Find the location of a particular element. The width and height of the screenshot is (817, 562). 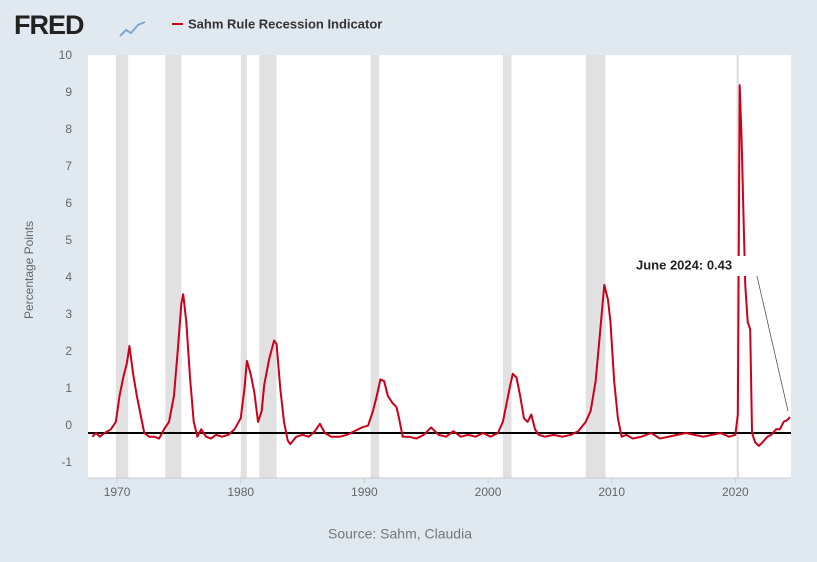

y-tick-label: 1 is located at coordinates (68, 388).